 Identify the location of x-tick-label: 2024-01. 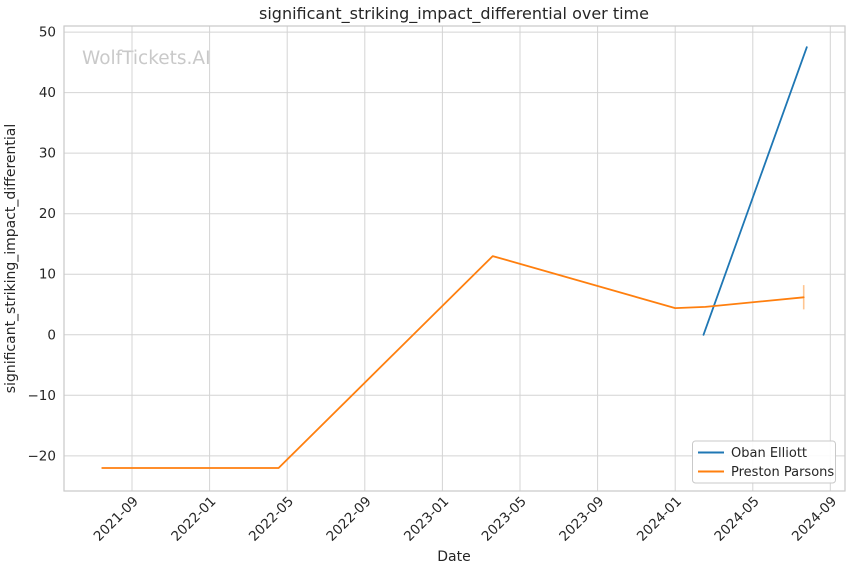
(659, 519).